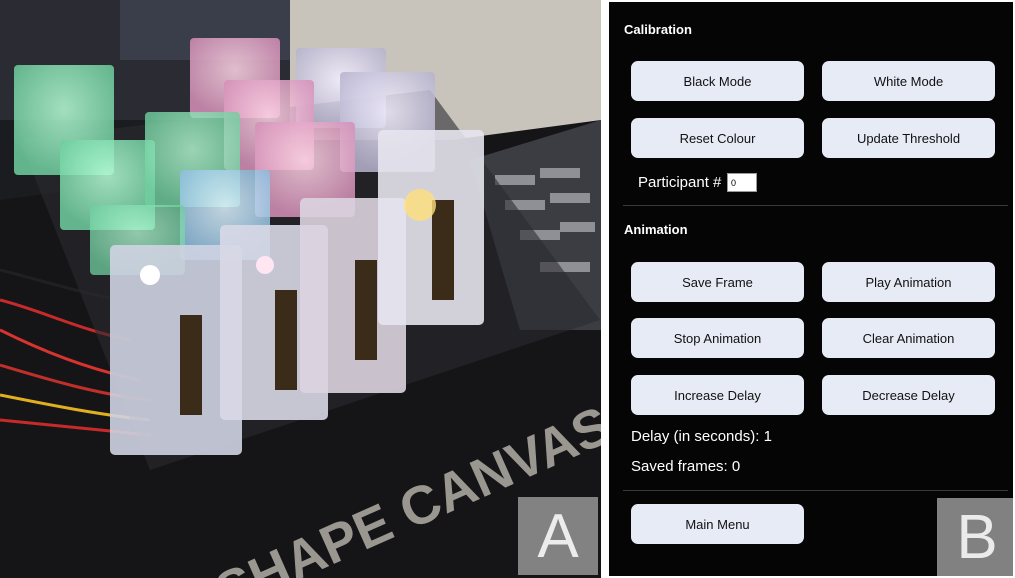  I want to click on delay-readout: Delay (in seconds): 1, so click(701, 436).